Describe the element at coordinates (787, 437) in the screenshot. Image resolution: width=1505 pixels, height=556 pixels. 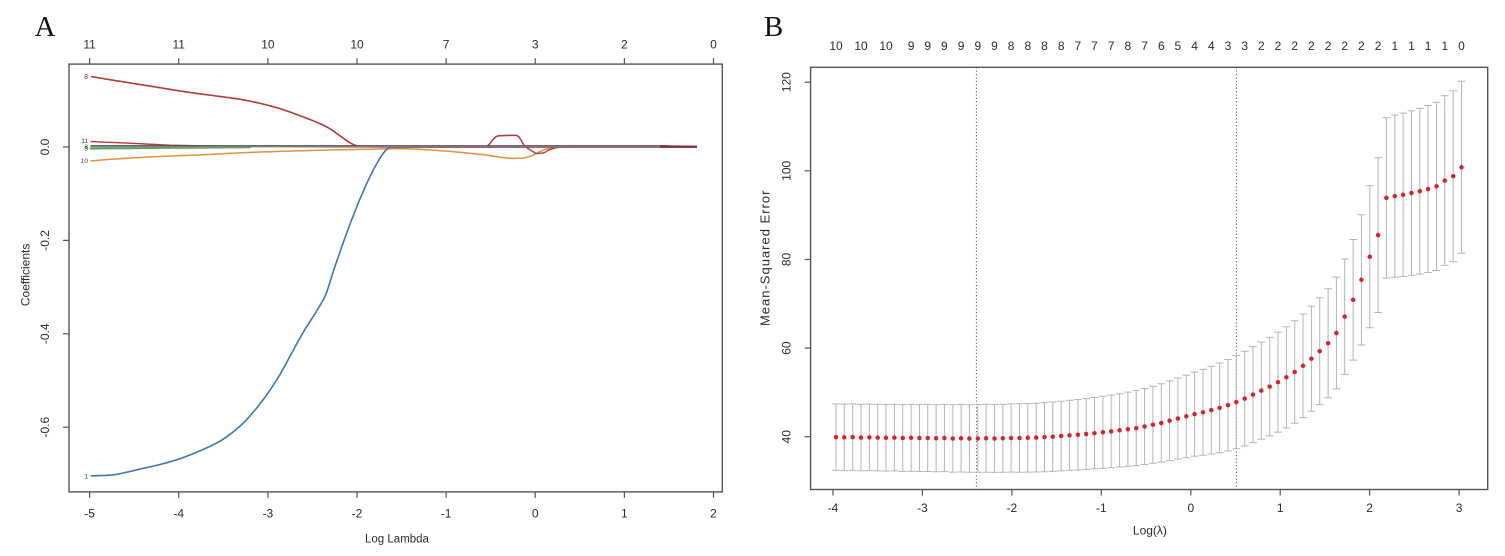
I see `svg-text: 40` at that location.